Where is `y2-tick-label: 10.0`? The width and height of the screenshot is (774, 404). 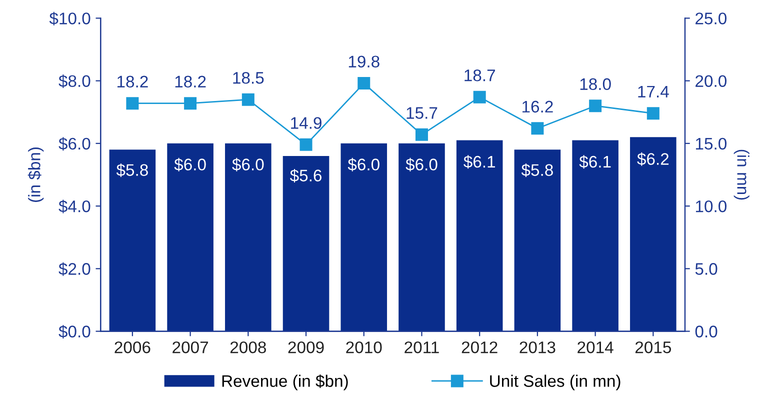 y2-tick-label: 10.0 is located at coordinates (711, 206).